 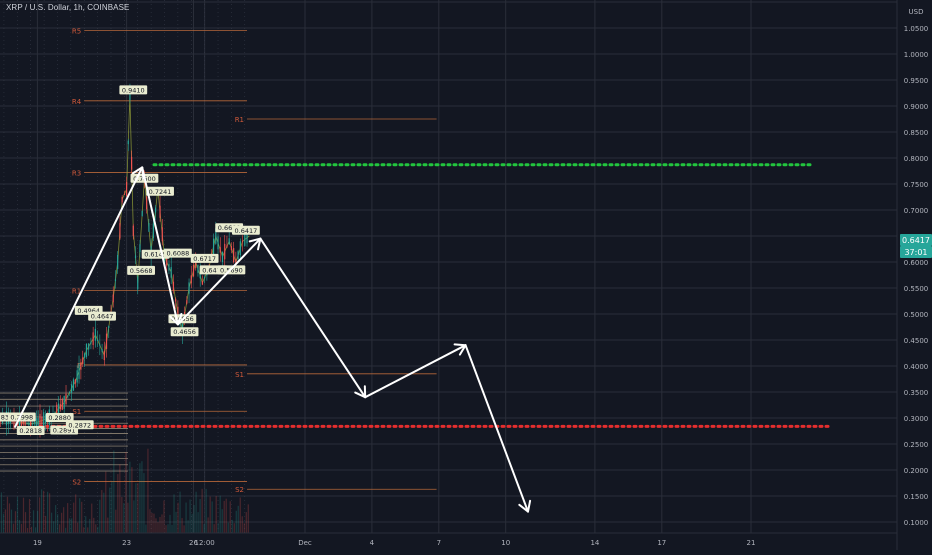 I want to click on time-tick-label: 12:00, so click(x=205, y=543).